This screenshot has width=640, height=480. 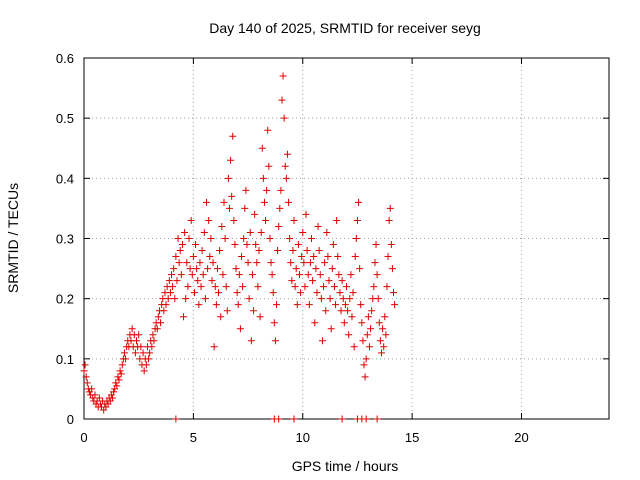 What do you see at coordinates (303, 437) in the screenshot?
I see `x-tick-label: 10` at bounding box center [303, 437].